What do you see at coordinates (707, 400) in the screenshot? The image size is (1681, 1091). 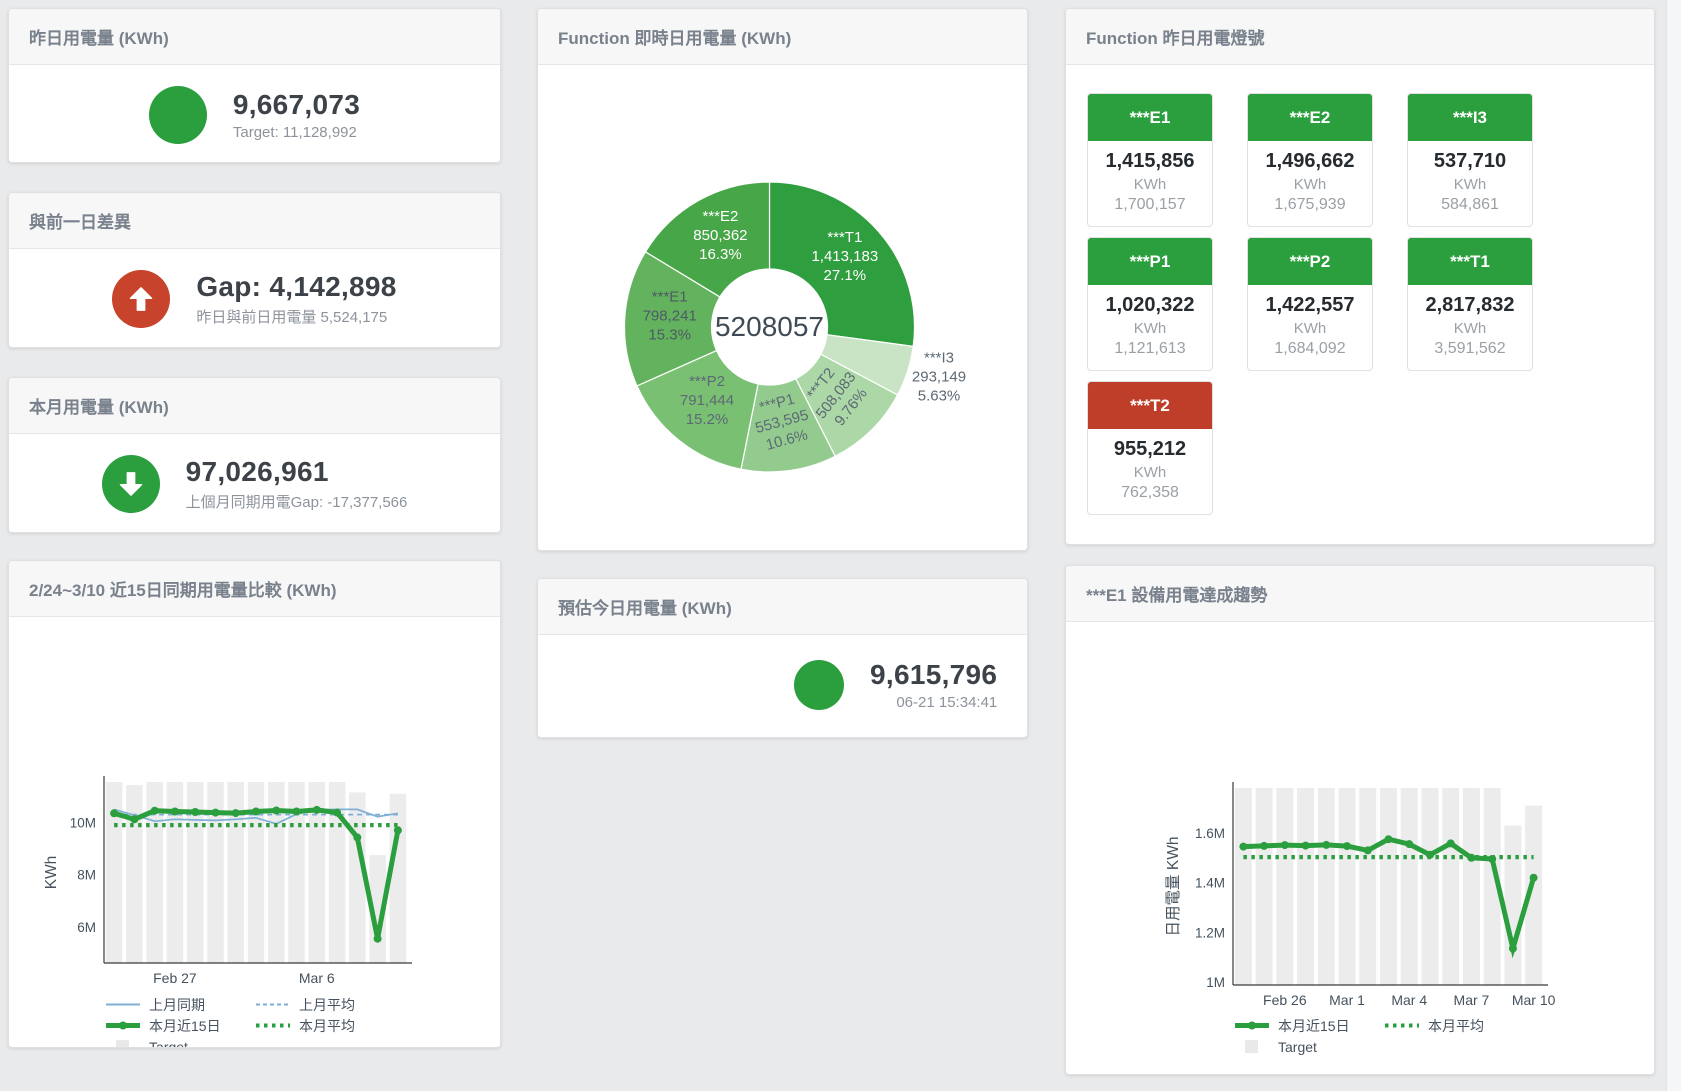 I see `donut-label-p2: ***P2 791,444 15.2%` at bounding box center [707, 400].